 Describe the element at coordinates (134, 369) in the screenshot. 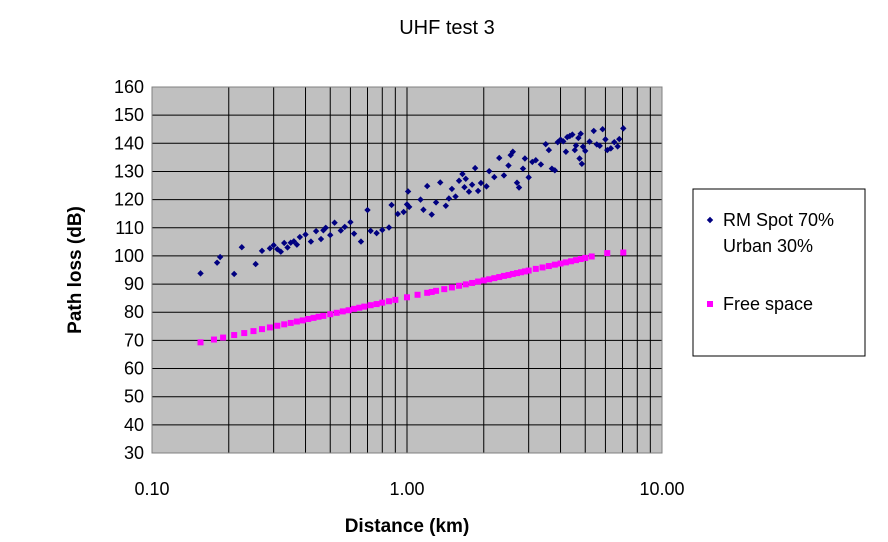

I see `y-tick-label: 60` at that location.